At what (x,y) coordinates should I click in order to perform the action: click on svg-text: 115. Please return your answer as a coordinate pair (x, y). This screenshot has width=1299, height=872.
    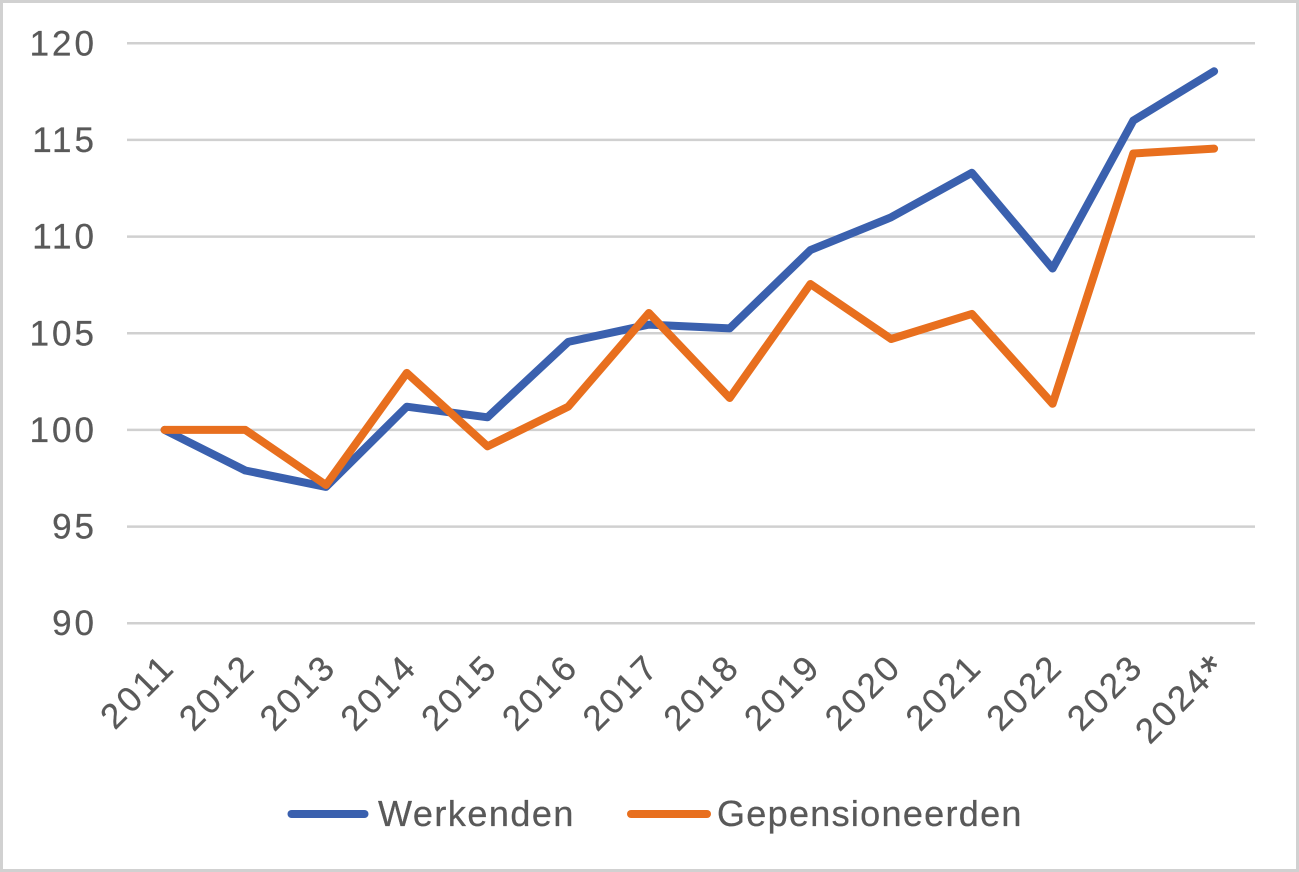
    Looking at the image, I should click on (64, 140).